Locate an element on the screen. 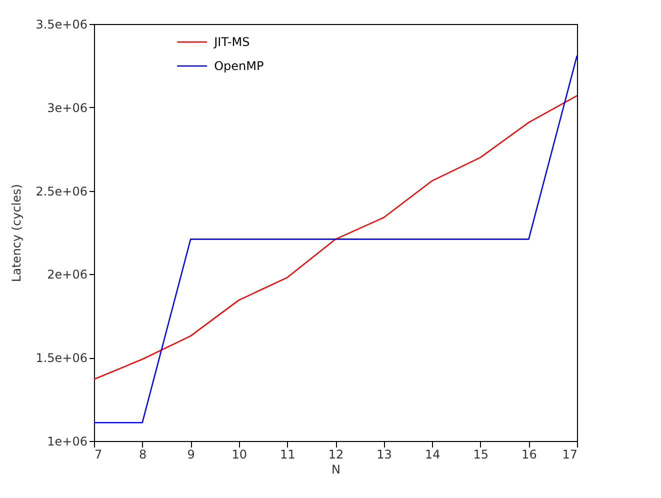  y-tick-label: 1.5e+06 is located at coordinates (62, 358).